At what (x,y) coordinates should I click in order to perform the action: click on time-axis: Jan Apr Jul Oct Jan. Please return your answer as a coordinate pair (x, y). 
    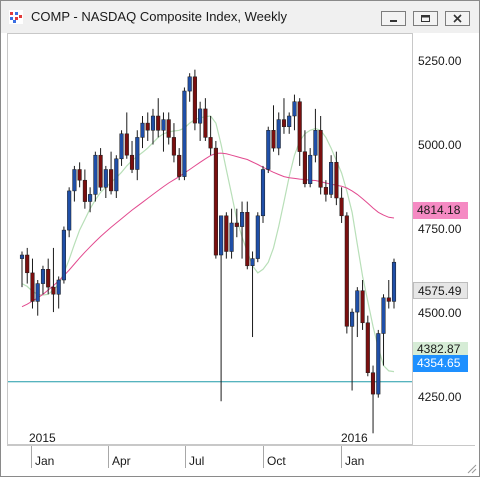
    Looking at the image, I should click on (241, 459).